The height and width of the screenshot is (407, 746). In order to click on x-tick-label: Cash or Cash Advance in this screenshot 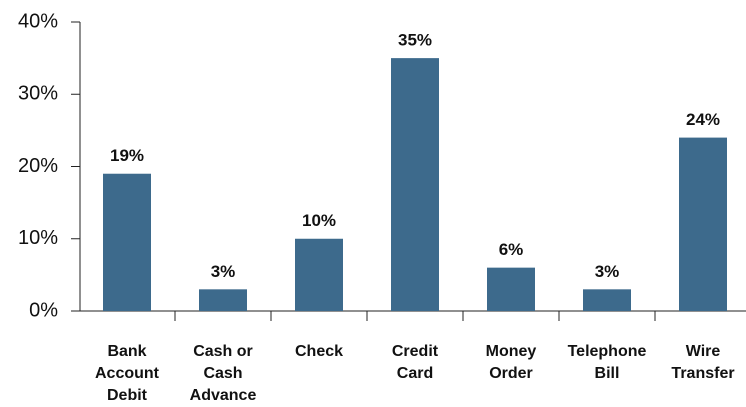, I will do `click(223, 373)`.